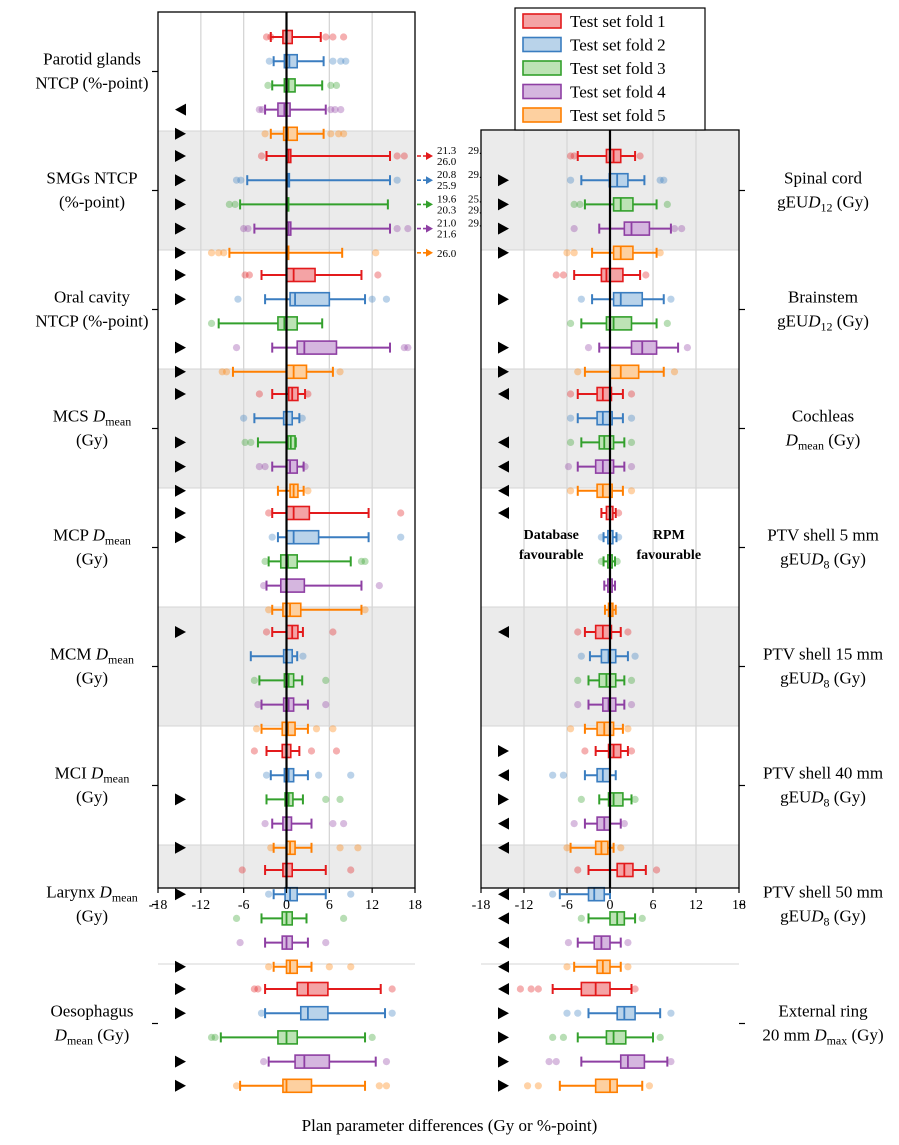 This screenshot has height=1145, width=899. Describe the element at coordinates (618, 68) in the screenshot. I see `legend-label: Test set fold 3` at that location.